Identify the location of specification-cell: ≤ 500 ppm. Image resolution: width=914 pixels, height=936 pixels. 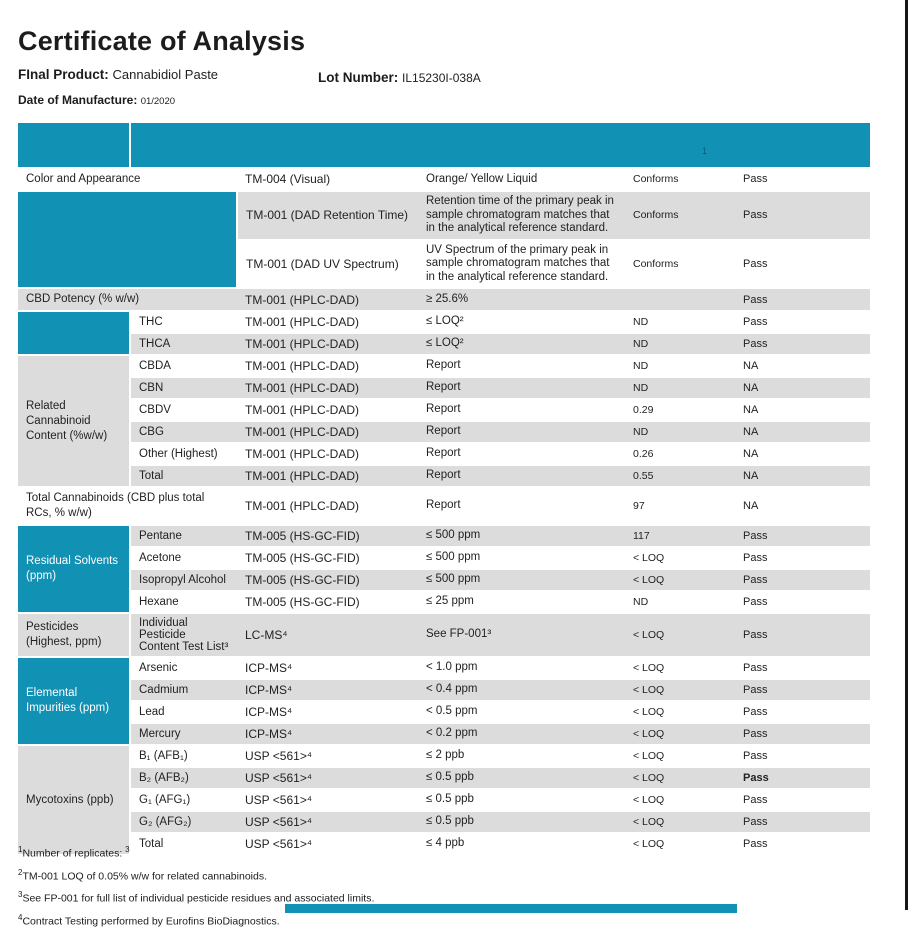
(521, 559).